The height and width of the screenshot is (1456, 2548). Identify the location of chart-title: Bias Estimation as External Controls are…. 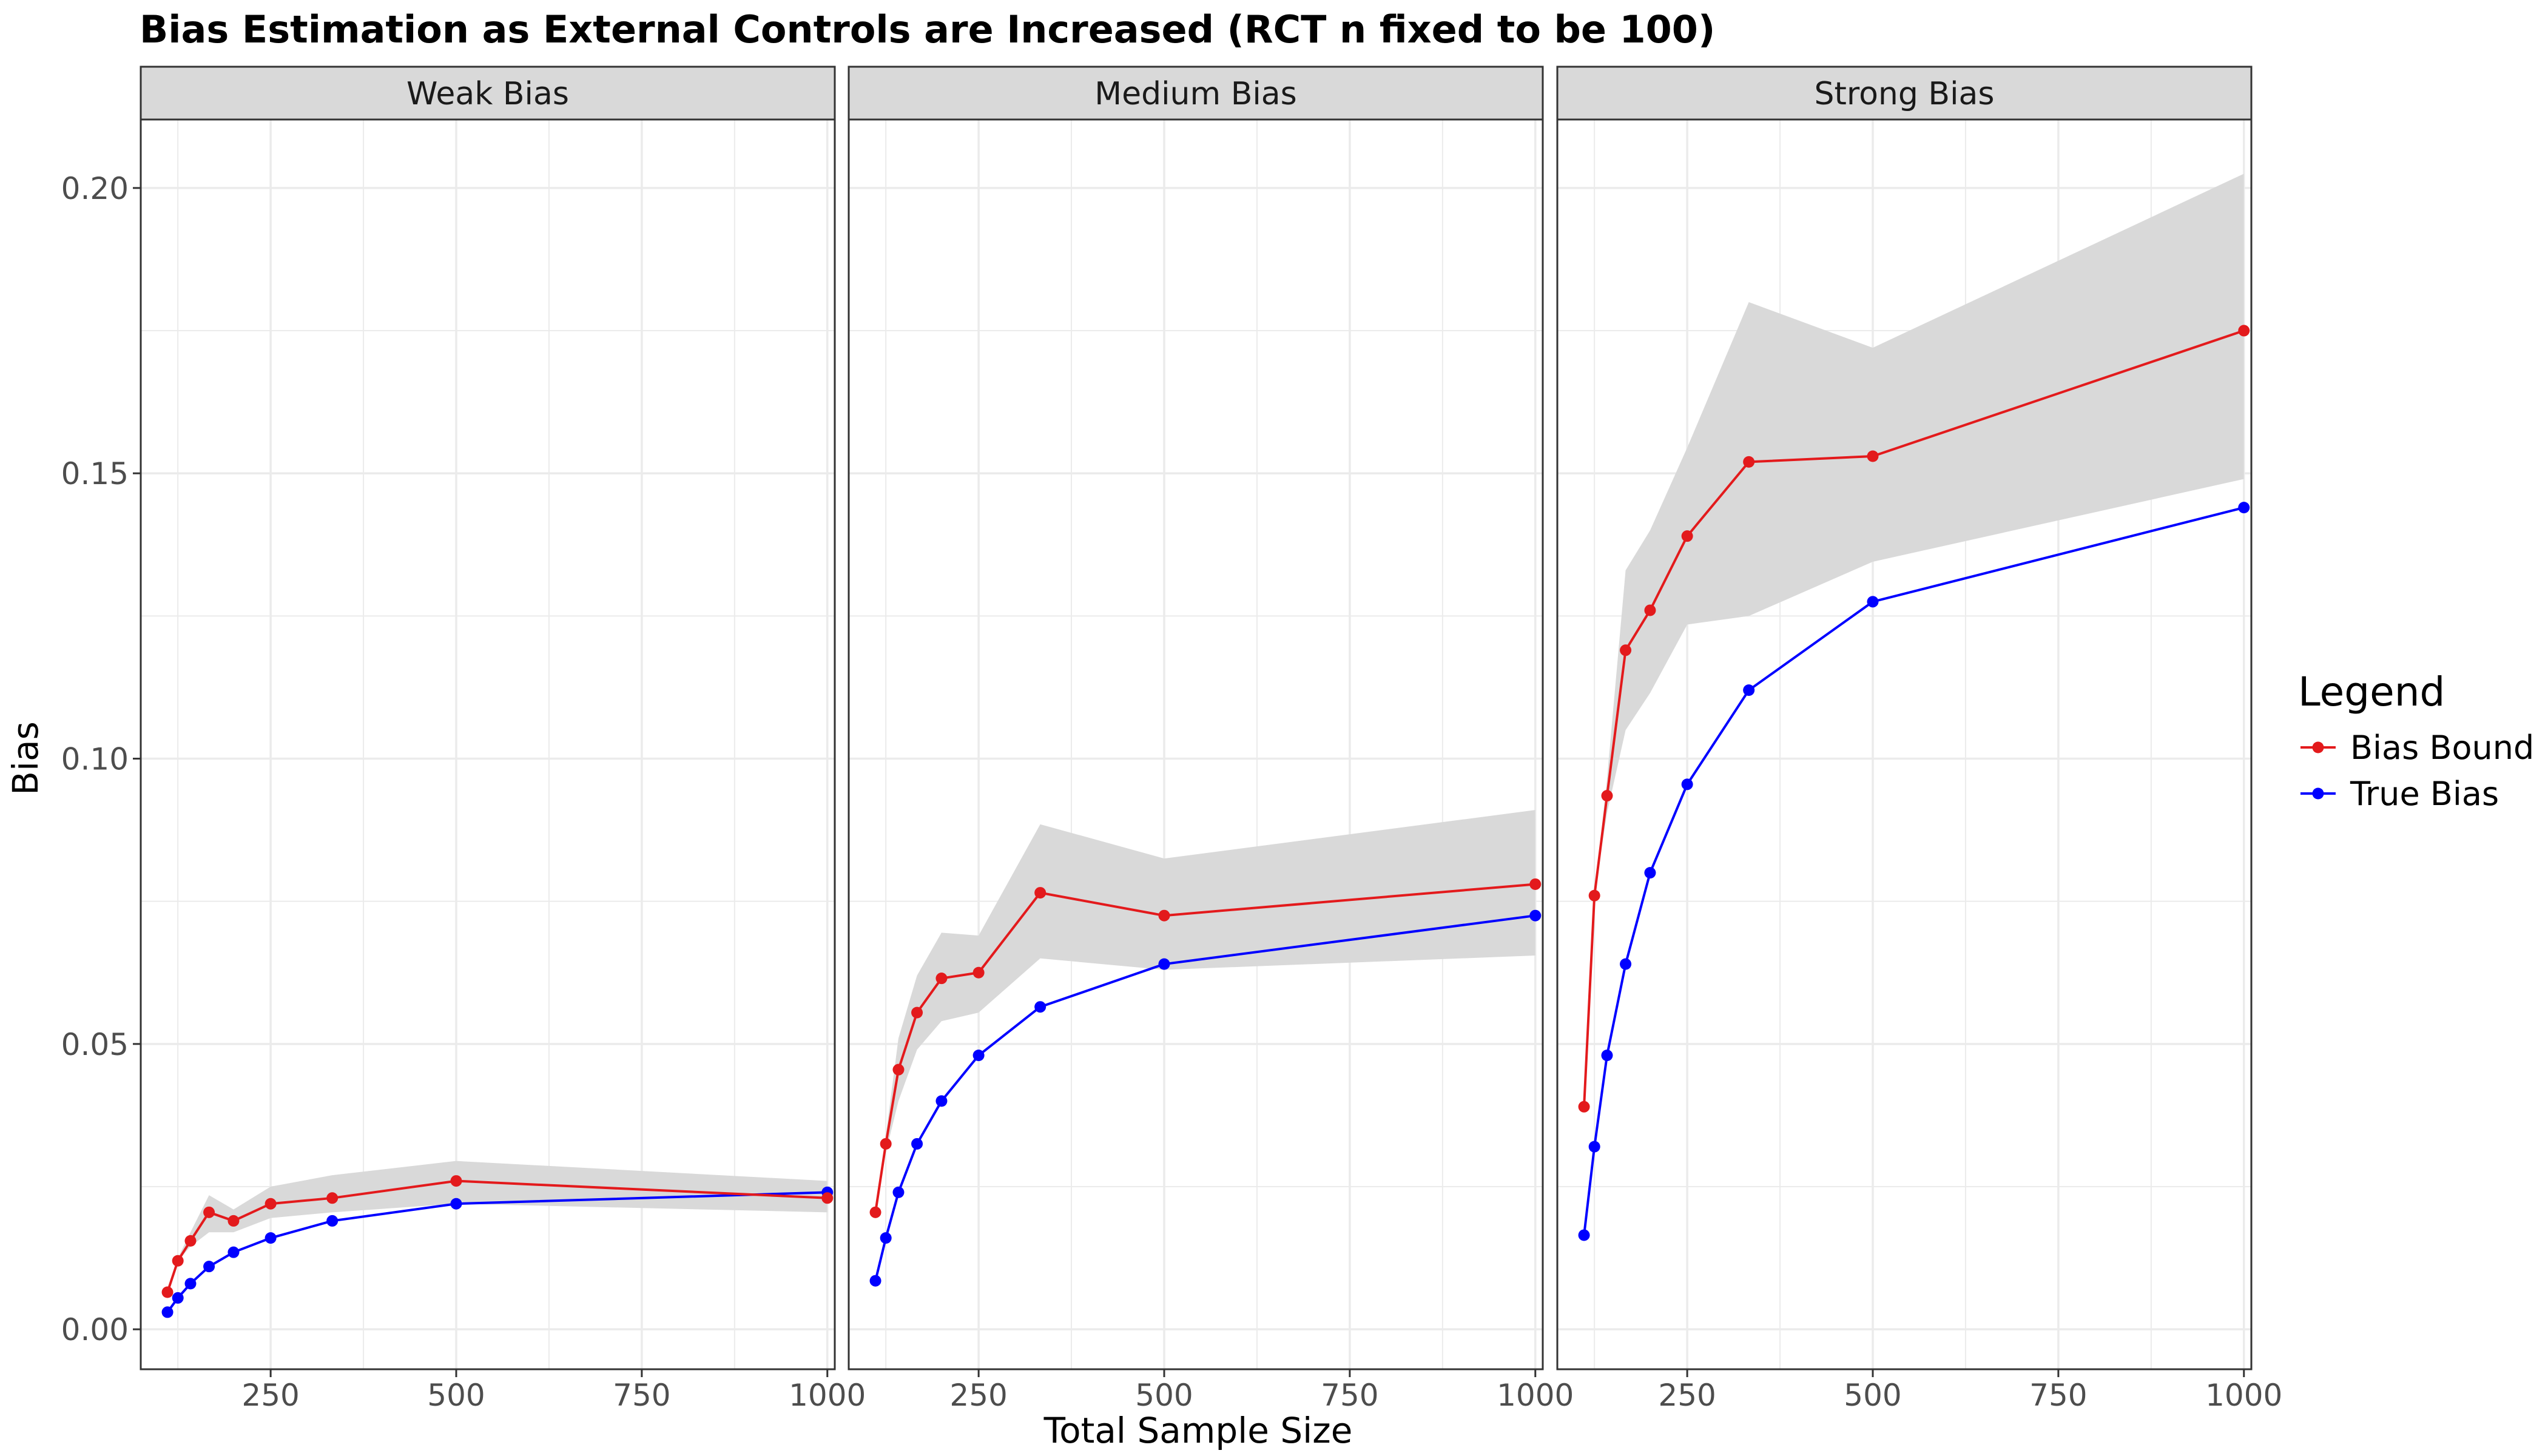
(927, 29).